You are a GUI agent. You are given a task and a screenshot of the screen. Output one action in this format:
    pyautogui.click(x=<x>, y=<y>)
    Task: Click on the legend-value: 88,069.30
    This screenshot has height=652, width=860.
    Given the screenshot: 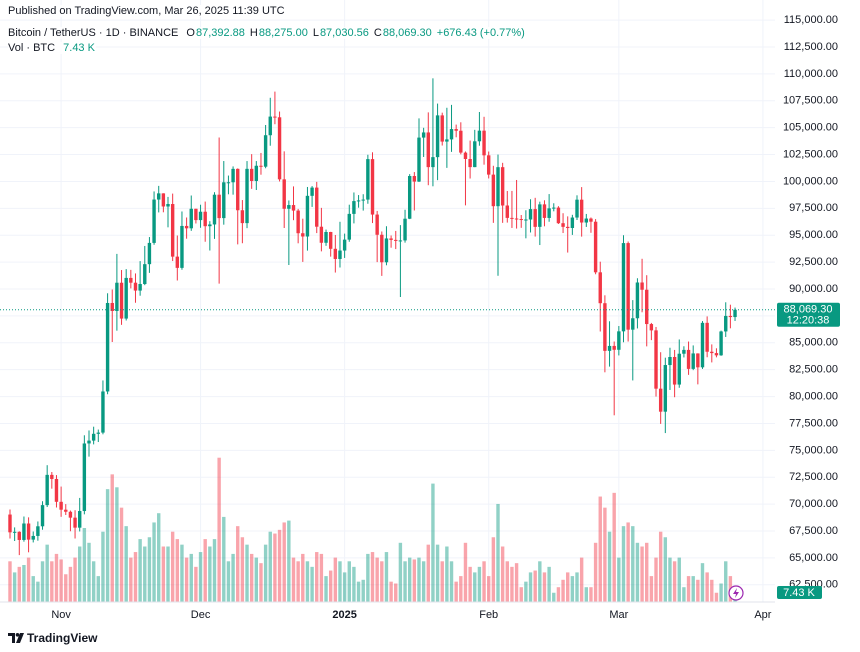 What is the action you would take?
    pyautogui.click(x=407, y=33)
    